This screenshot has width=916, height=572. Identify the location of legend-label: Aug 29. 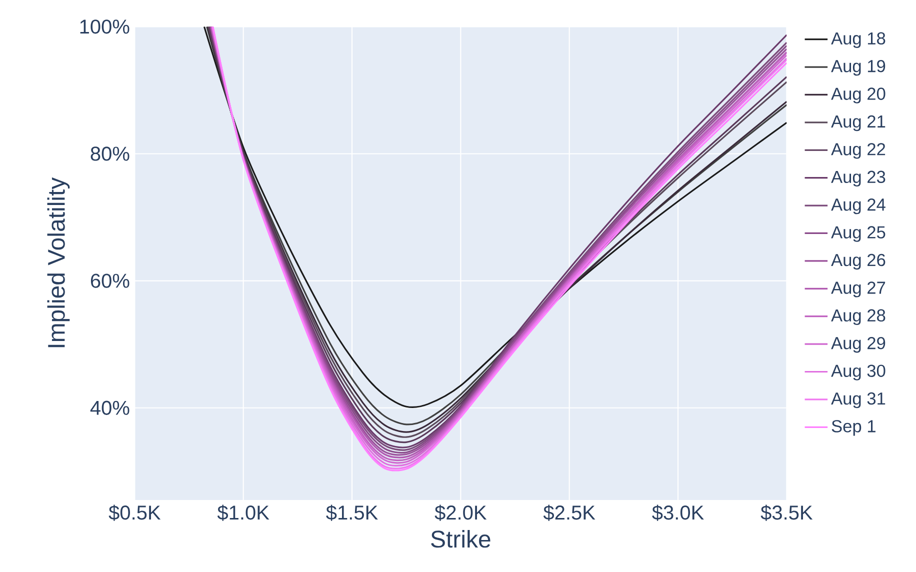
(858, 344).